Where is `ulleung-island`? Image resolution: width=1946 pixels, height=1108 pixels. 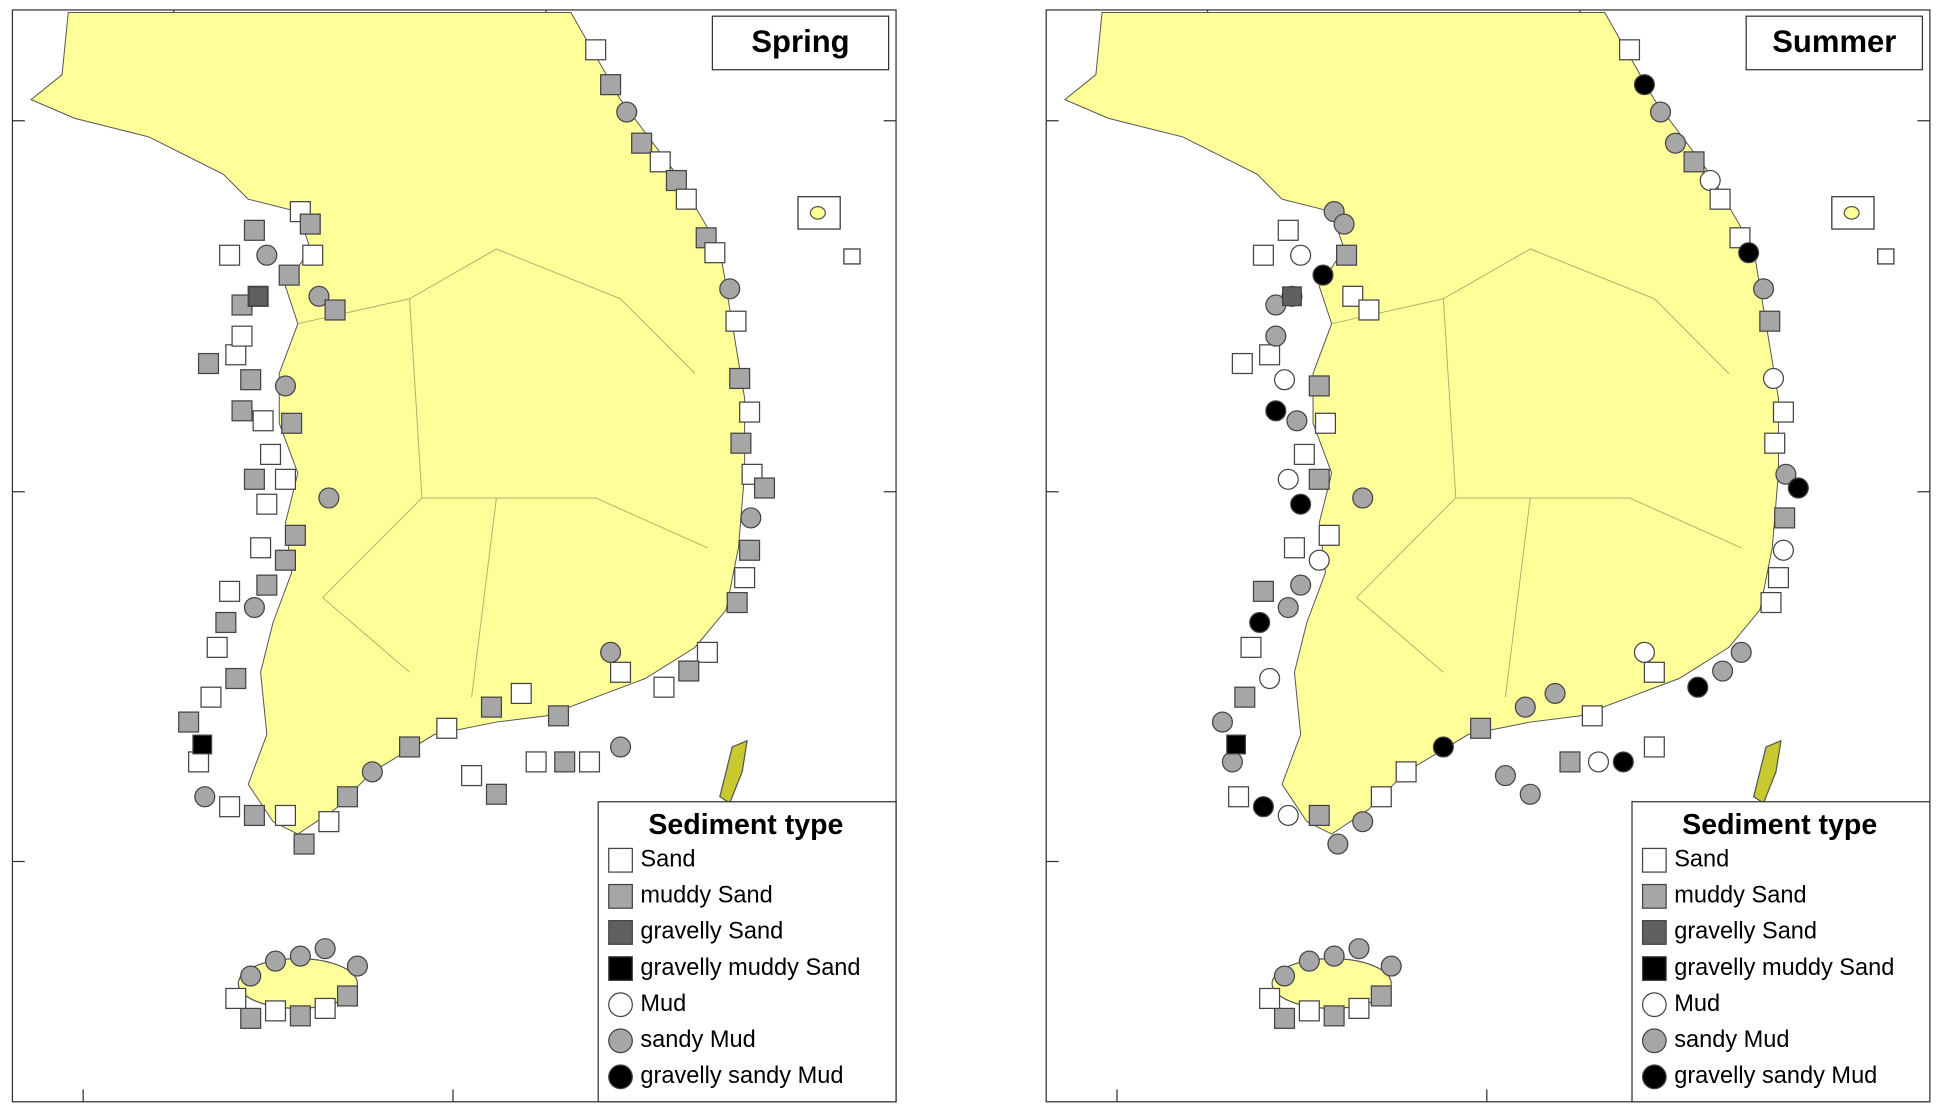
ulleung-island is located at coordinates (1851, 213).